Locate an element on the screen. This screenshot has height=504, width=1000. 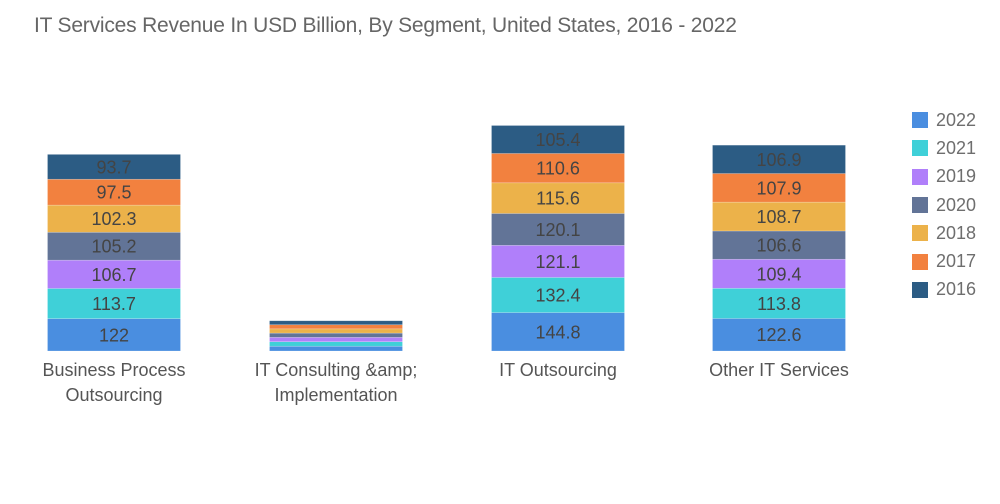
legend-item-2017: 2017 is located at coordinates (944, 261).